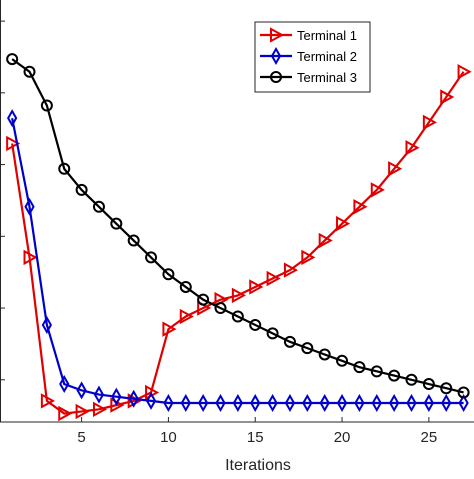 This screenshot has width=474, height=479. What do you see at coordinates (327, 35) in the screenshot?
I see `legend-label-terminal-1: Terminal 1` at bounding box center [327, 35].